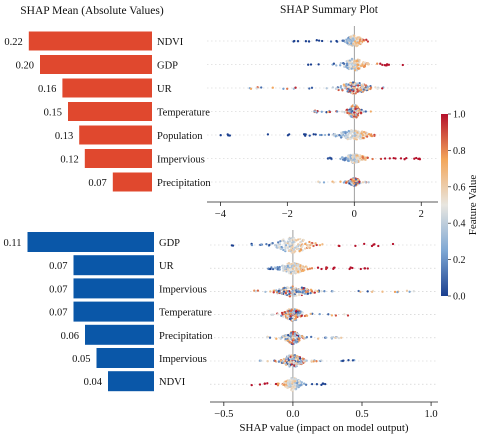 Image resolution: width=481 pixels, height=435 pixels. I want to click on top-x-tick-label-2: 0, so click(354, 214).